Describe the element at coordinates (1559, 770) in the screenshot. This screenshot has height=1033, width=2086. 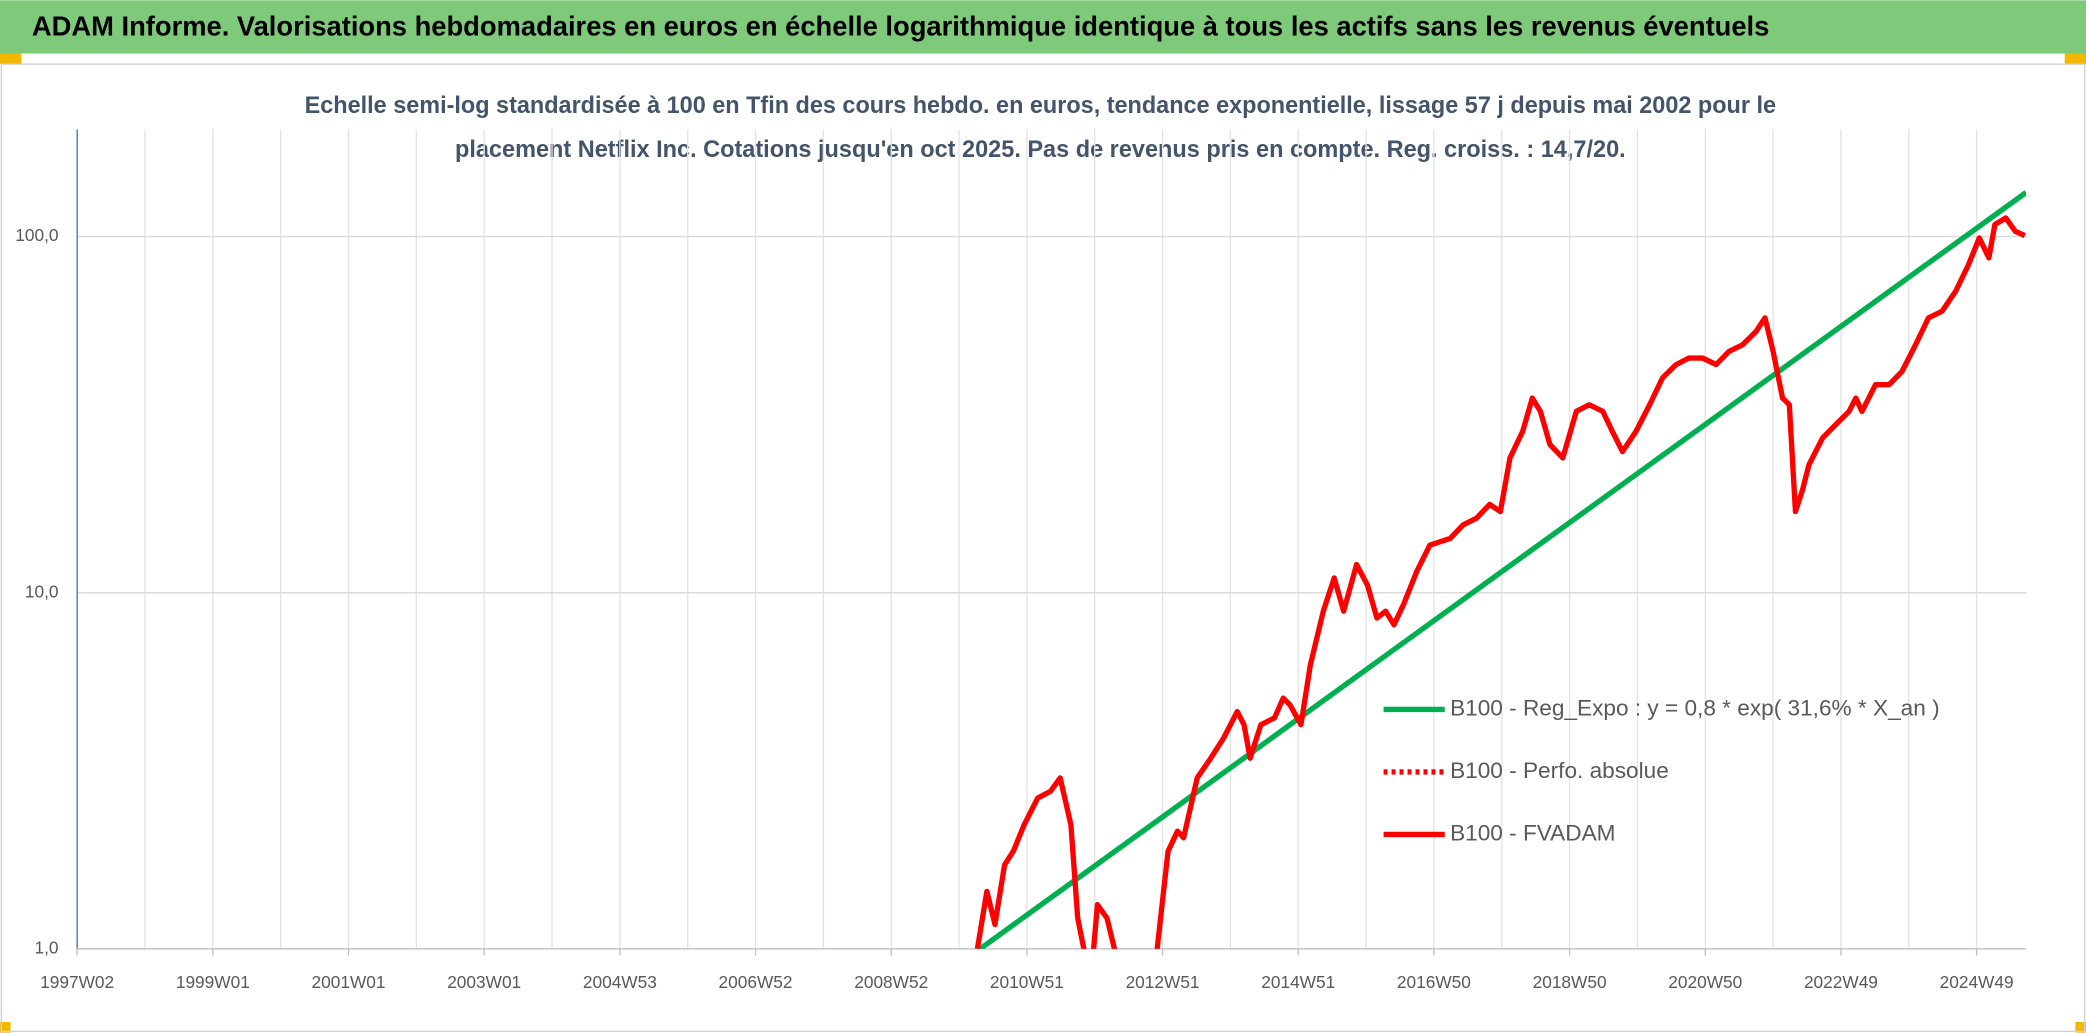
I see `legend-label: B100 - Perfo. absolue` at that location.